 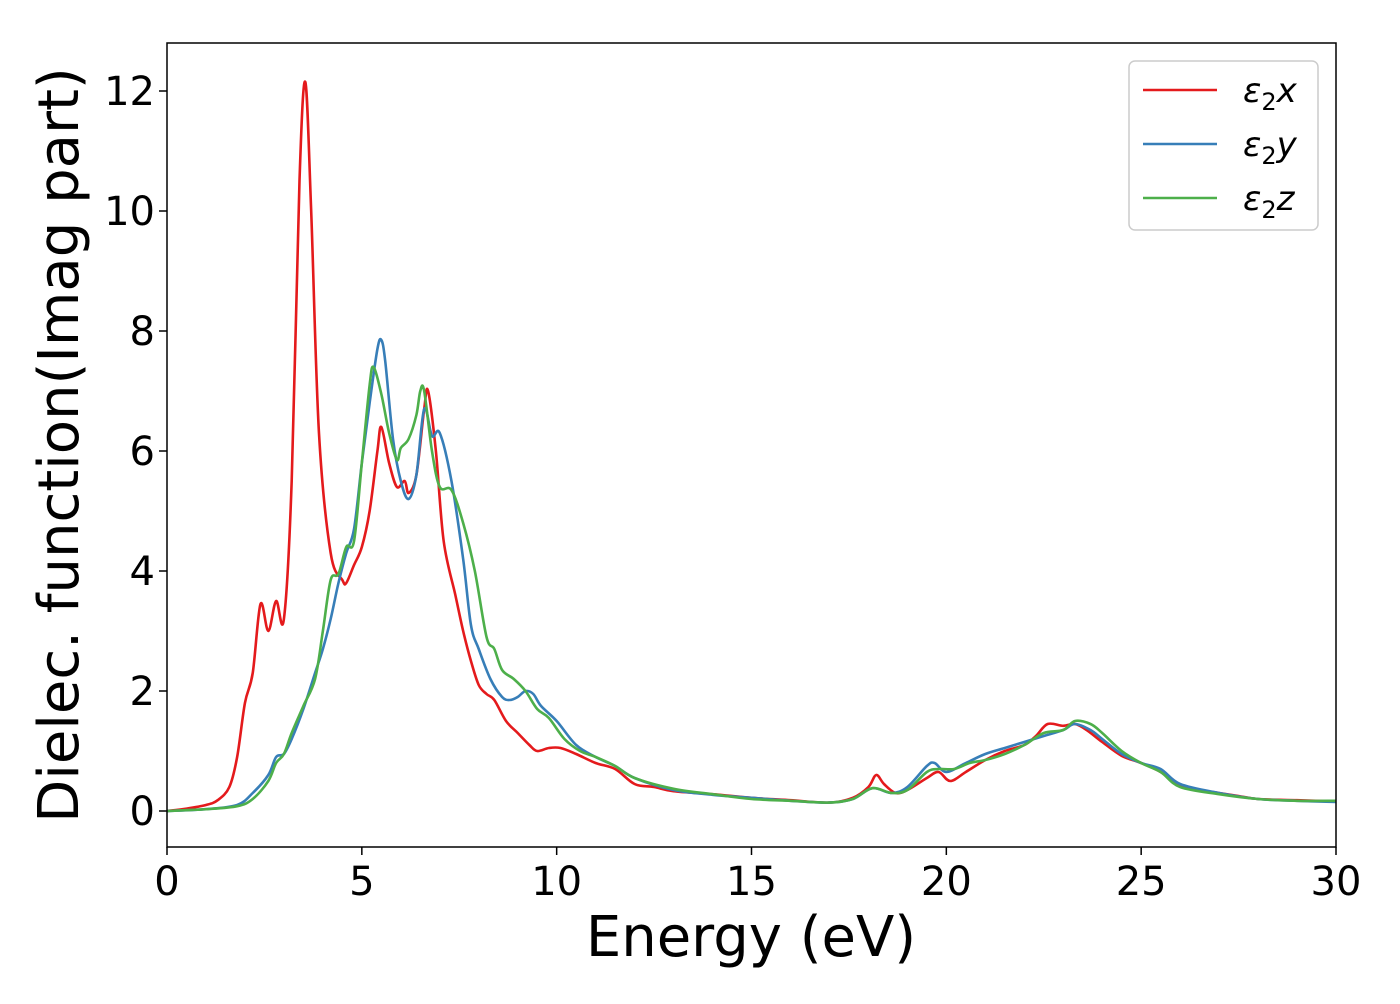 I want to click on y-tick-label: 0, so click(x=142, y=812).